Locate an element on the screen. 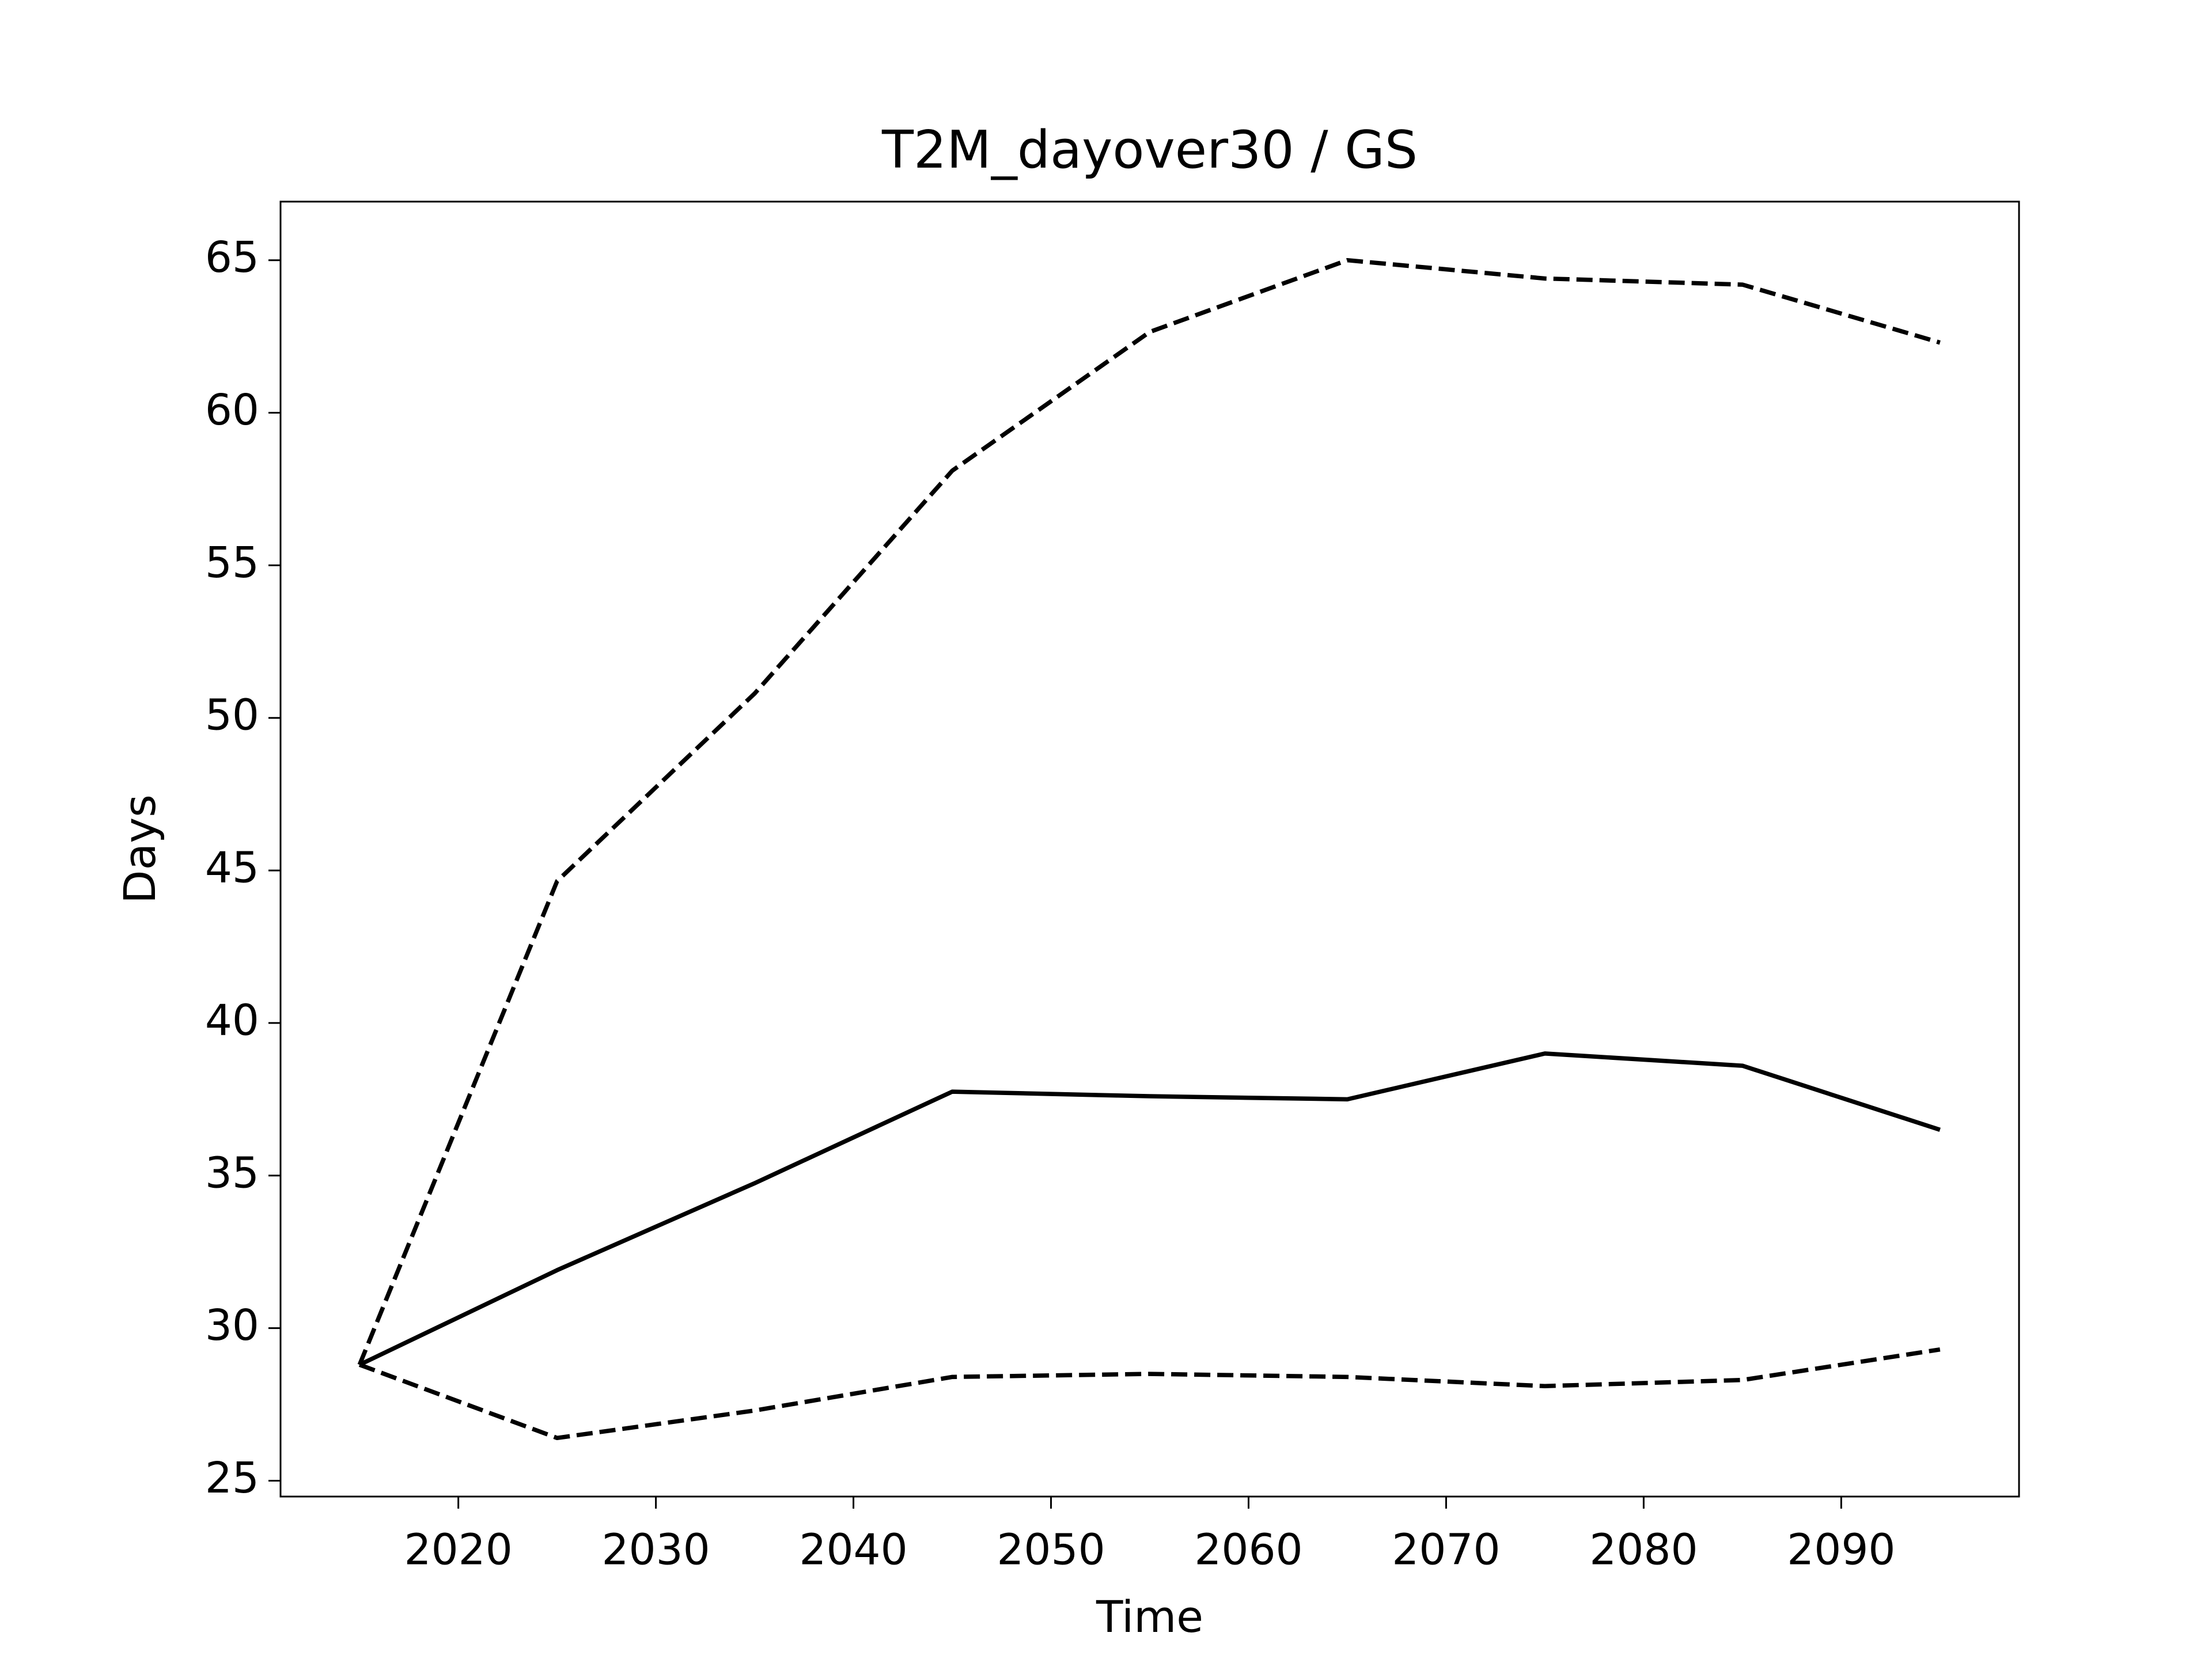 This screenshot has width=2212, height=1659. x-tick-label: 2020 is located at coordinates (458, 1550).